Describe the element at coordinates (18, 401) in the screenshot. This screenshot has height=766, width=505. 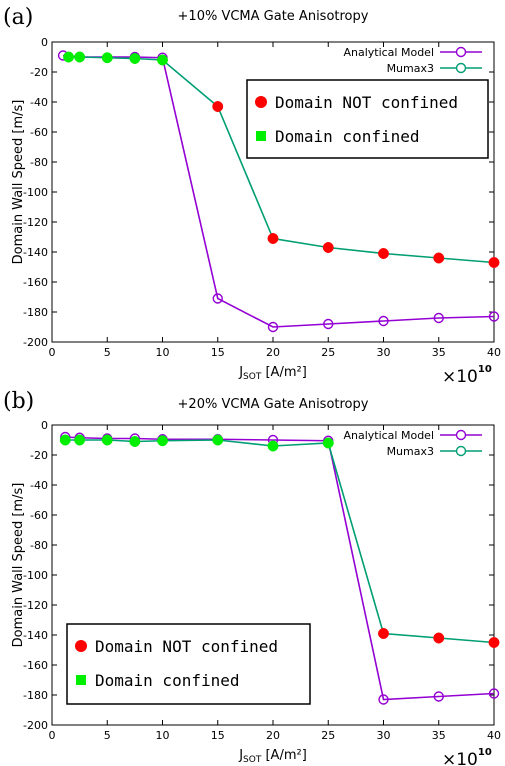
I see `panel-label: (b)` at that location.